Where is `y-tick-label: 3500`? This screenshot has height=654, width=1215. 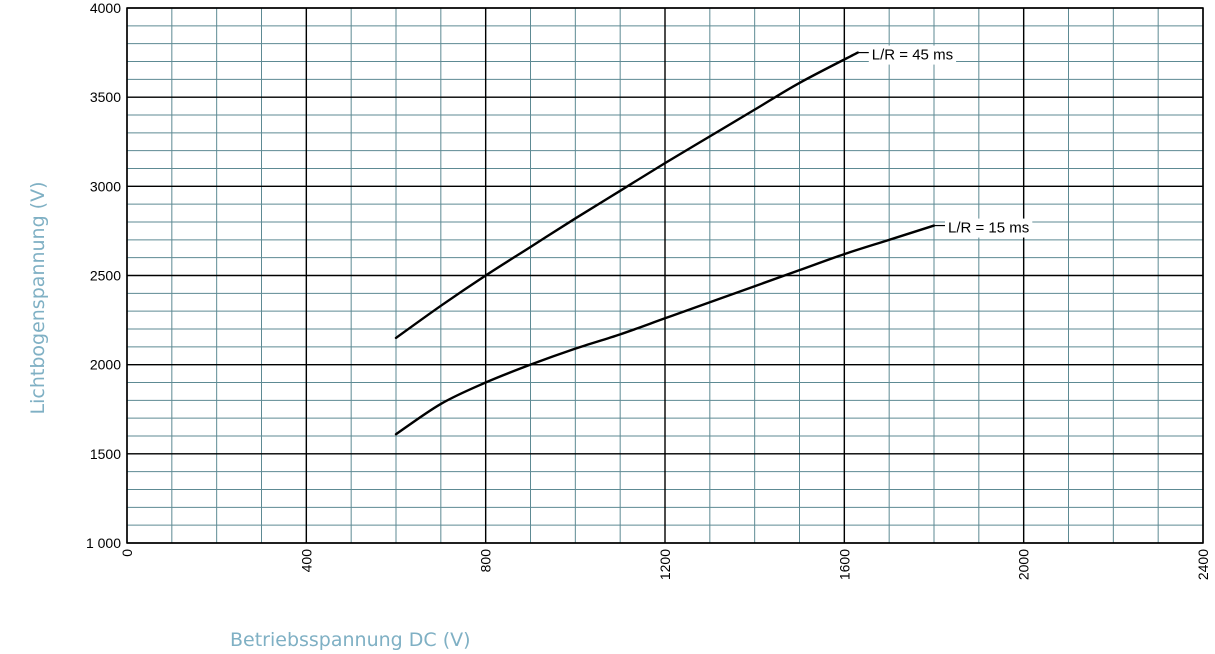
y-tick-label: 3500 is located at coordinates (105, 97).